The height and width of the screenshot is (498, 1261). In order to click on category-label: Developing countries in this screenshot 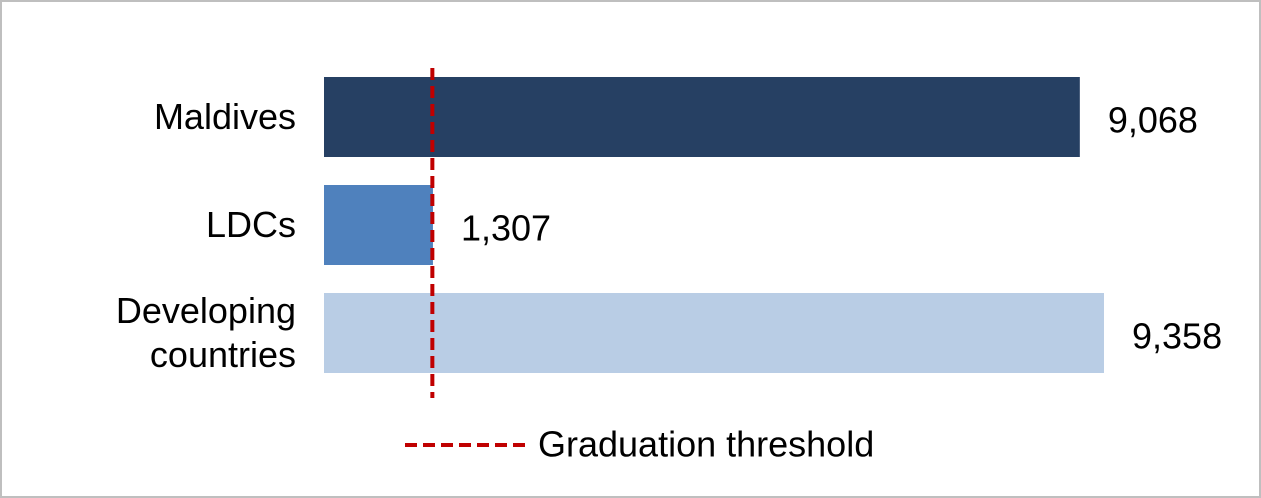, I will do `click(205, 332)`.